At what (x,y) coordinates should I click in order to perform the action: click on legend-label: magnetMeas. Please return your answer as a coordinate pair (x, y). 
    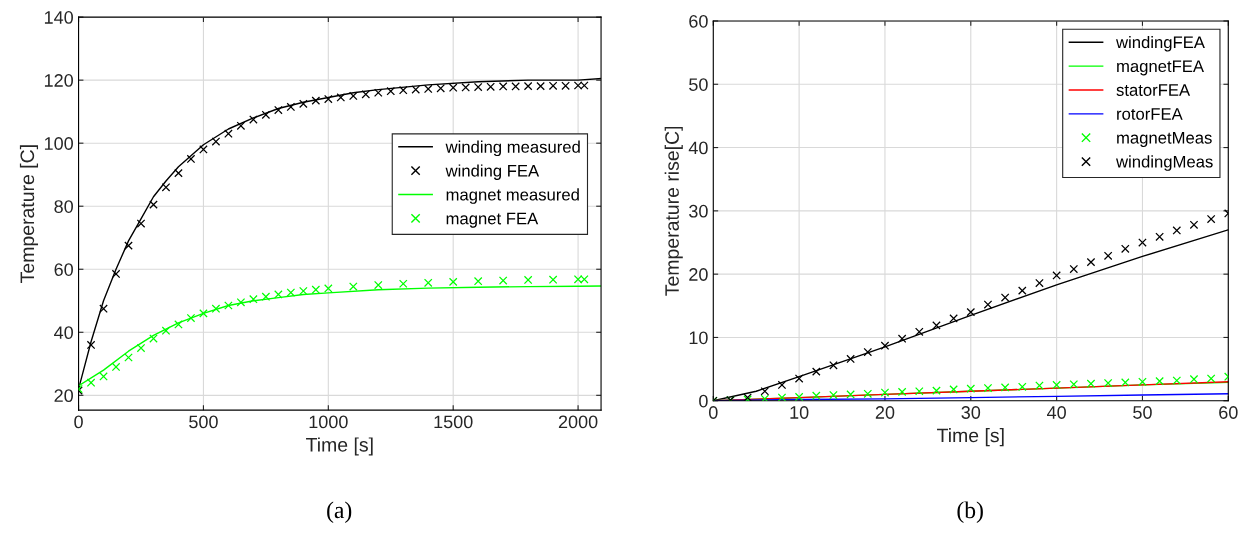
    Looking at the image, I should click on (1164, 139).